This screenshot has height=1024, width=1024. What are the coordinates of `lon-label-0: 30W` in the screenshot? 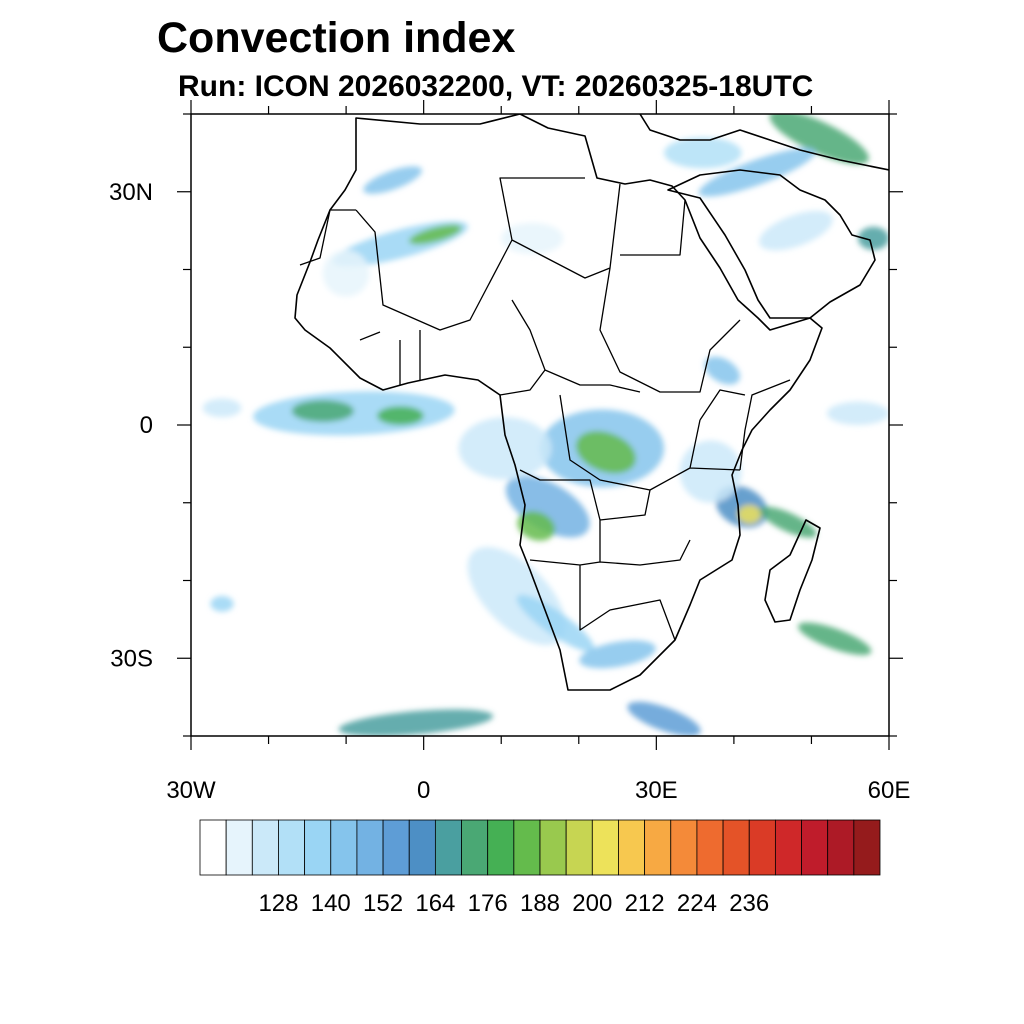 It's located at (191, 790).